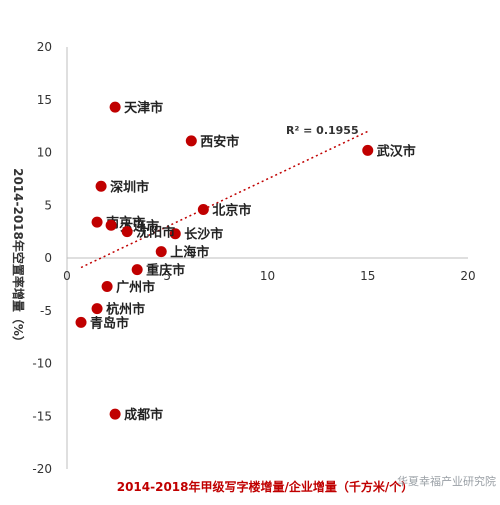 The width and height of the screenshot is (500, 505). Describe the element at coordinates (46, 311) in the screenshot. I see `y-tick-label: -5` at that location.